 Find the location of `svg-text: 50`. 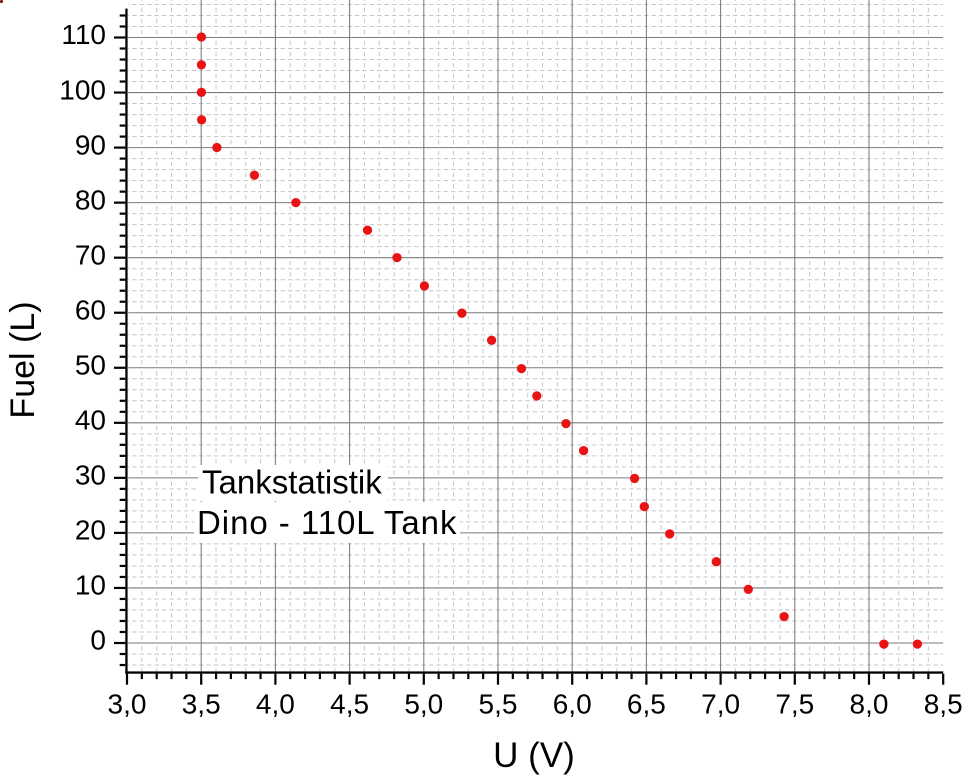

svg-text: 50 is located at coordinates (90, 364).